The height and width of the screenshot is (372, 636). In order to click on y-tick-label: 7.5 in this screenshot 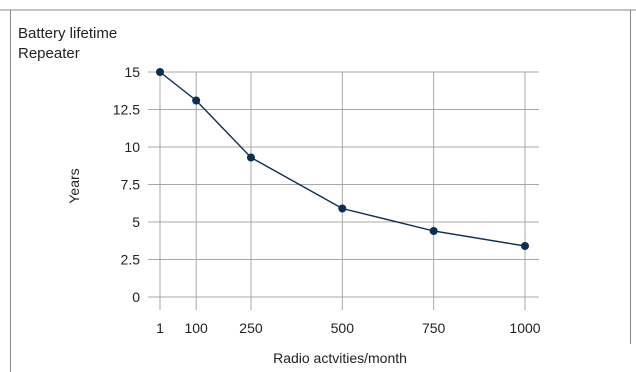, I will do `click(131, 185)`.